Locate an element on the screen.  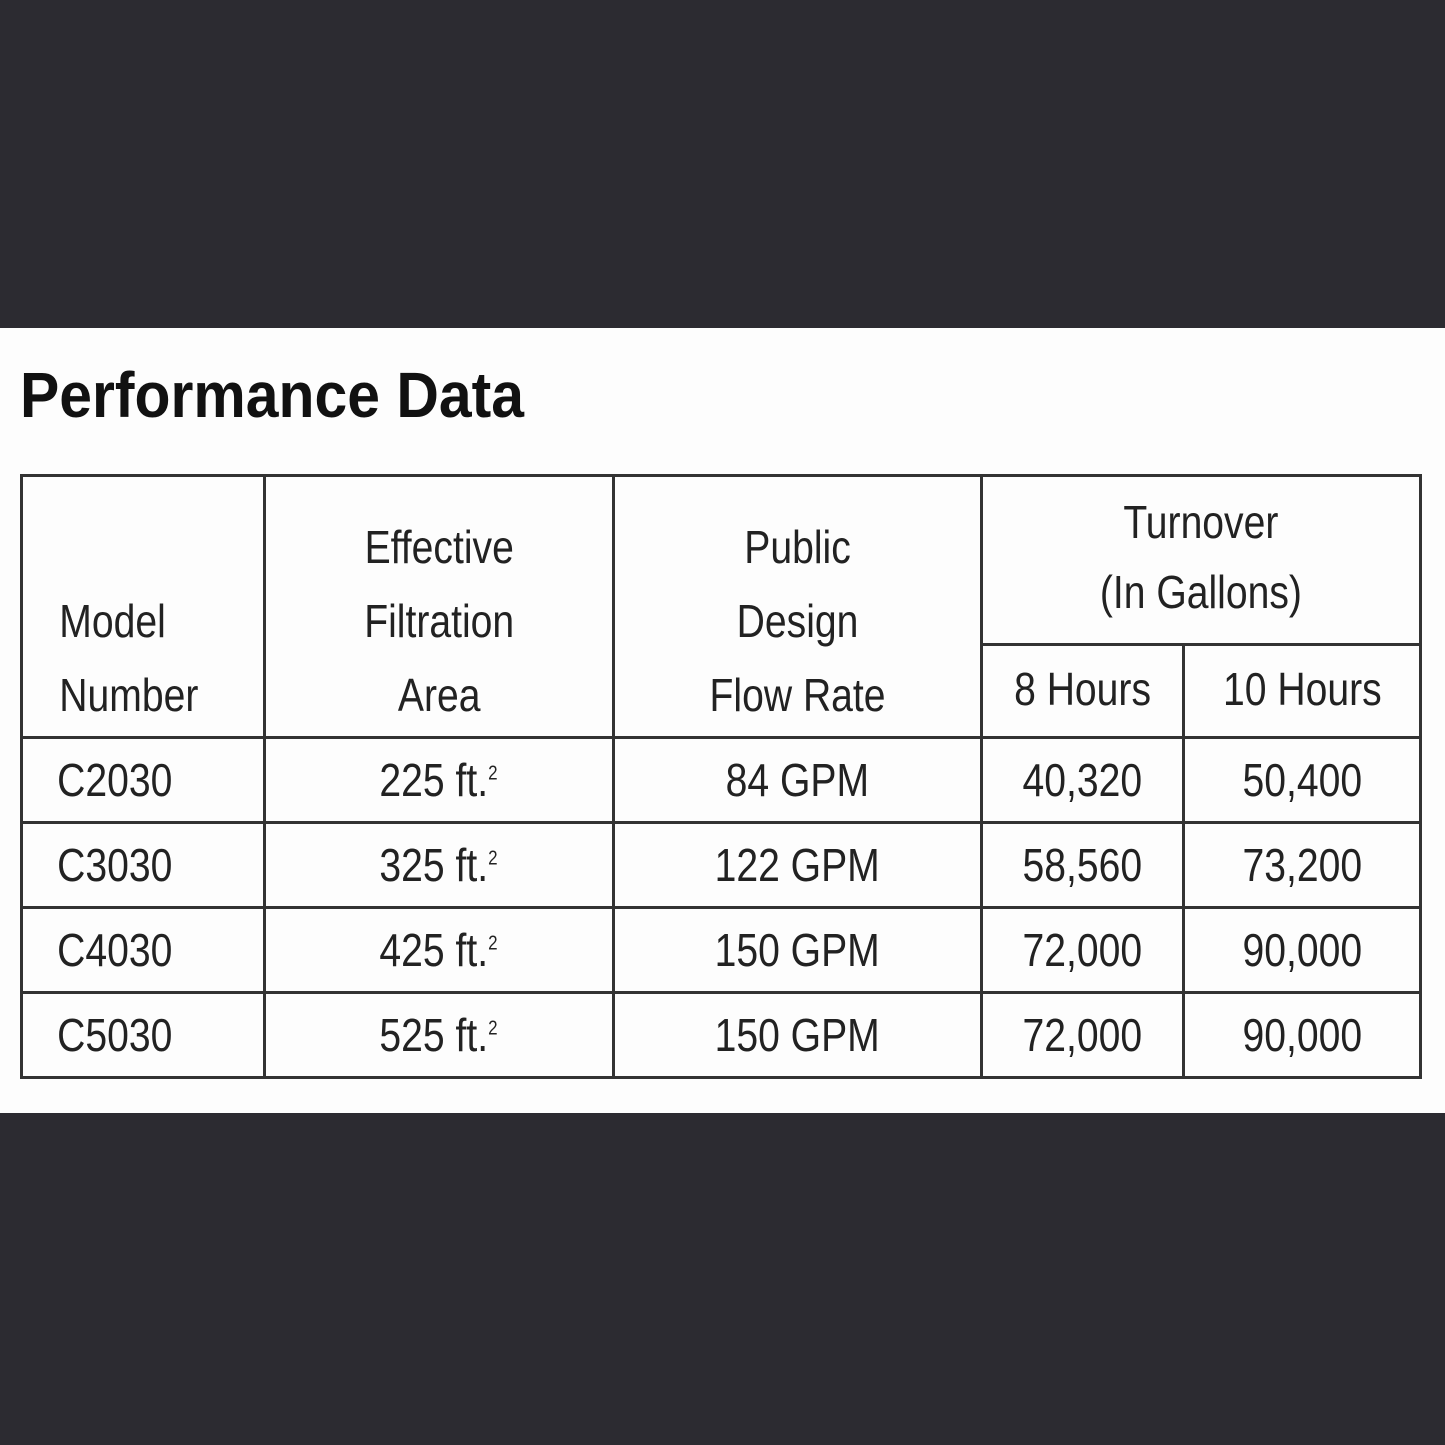
table-row: C4030 425 ft.2 150 GPM 72,000 90,000 is located at coordinates (721, 950).